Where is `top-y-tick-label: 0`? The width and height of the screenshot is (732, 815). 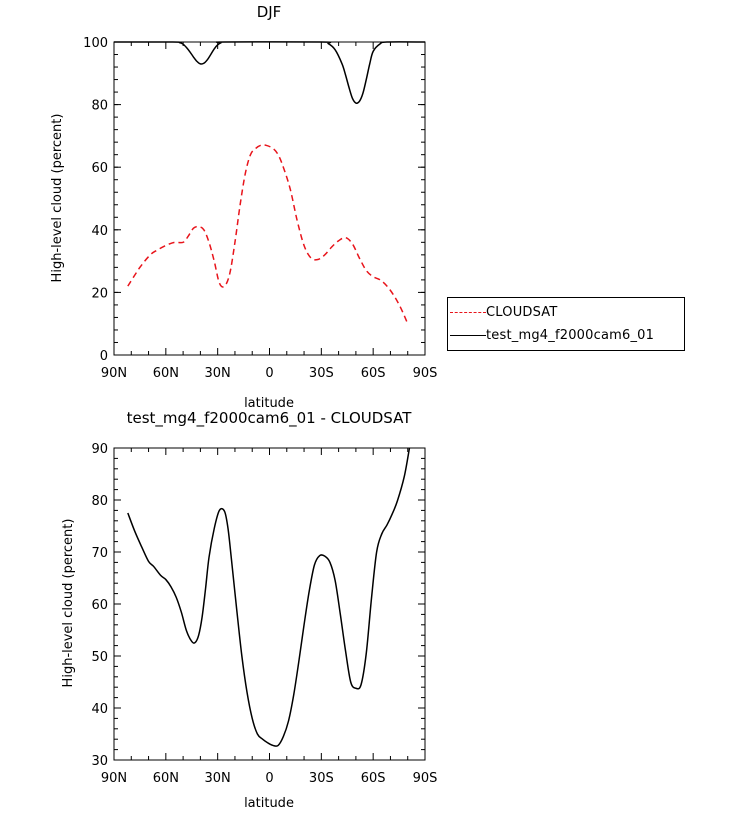
top-y-tick-label: 0 is located at coordinates (104, 356).